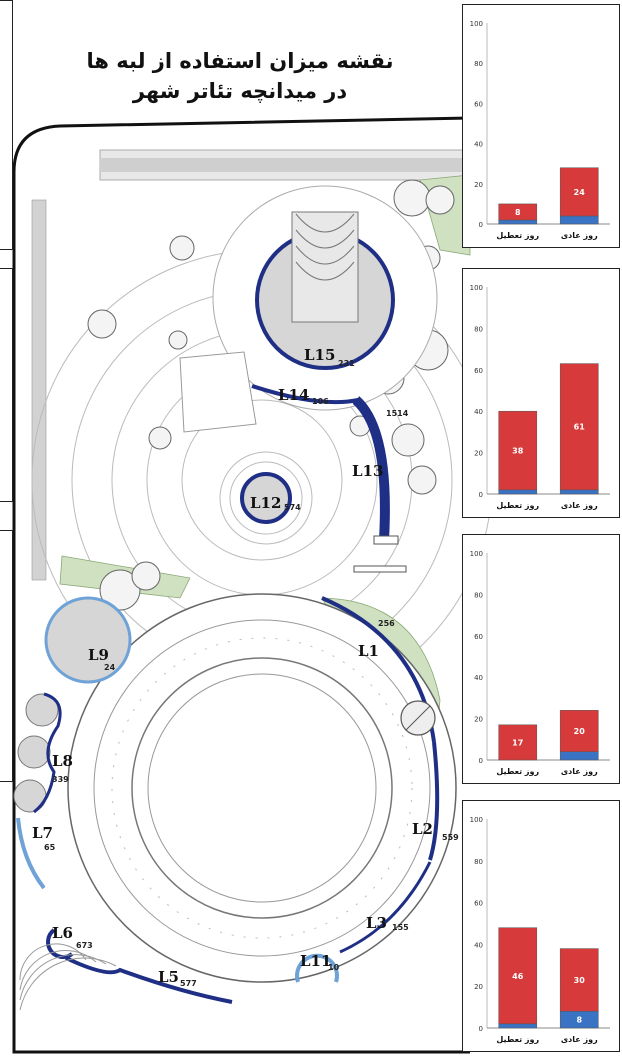  I want to click on L8-circles, so click(36, 753).